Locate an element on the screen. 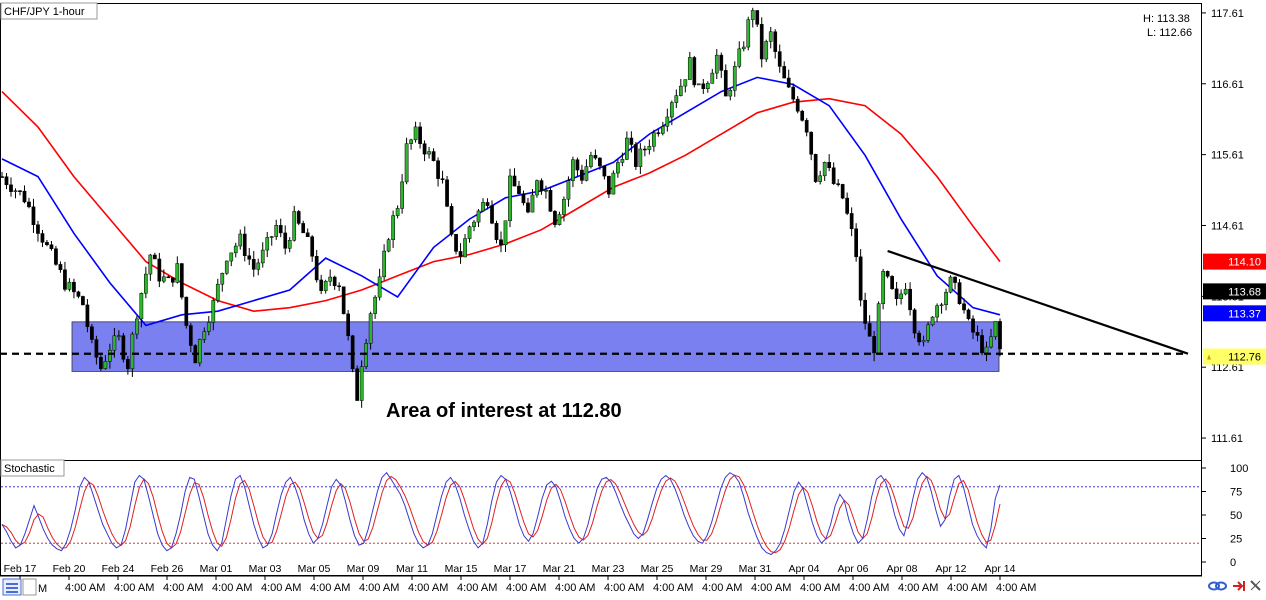 This screenshot has height=600, width=1266. low-label: L: 112.66 is located at coordinates (1169, 33).